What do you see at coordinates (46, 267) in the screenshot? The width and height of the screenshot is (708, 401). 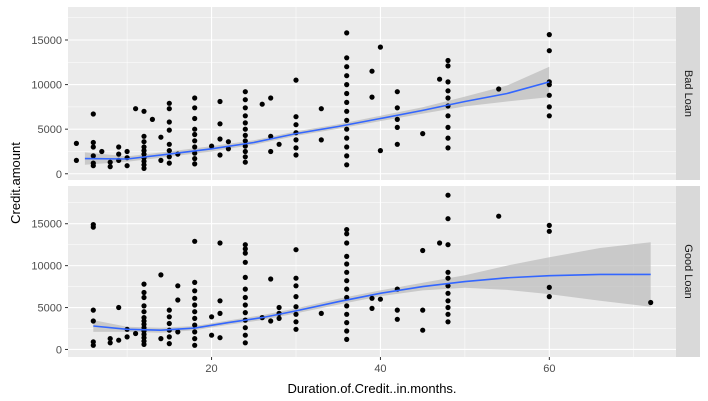 I see `y-tick-label: 10000` at bounding box center [46, 267].